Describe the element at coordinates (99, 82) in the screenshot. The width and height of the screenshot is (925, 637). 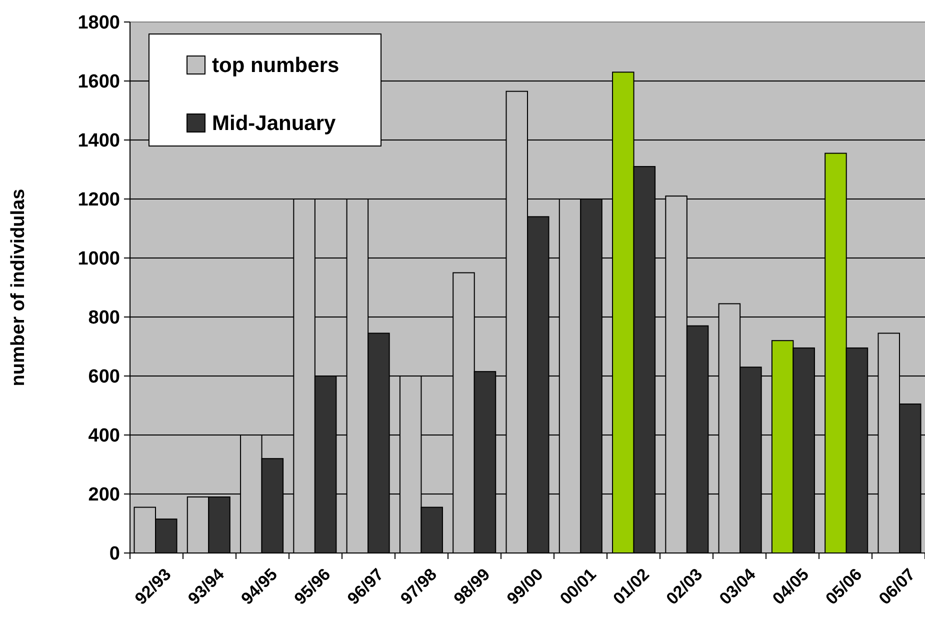
I see `y-tick-label: 1600` at that location.